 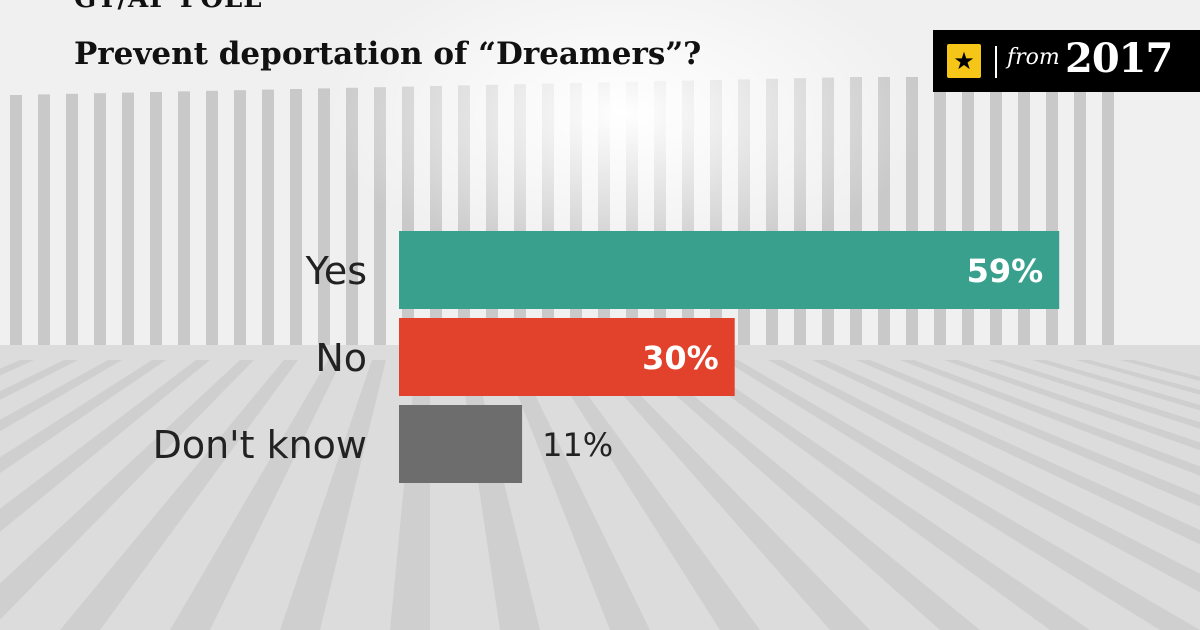 I want to click on star-icon: ★, so click(x=964, y=61).